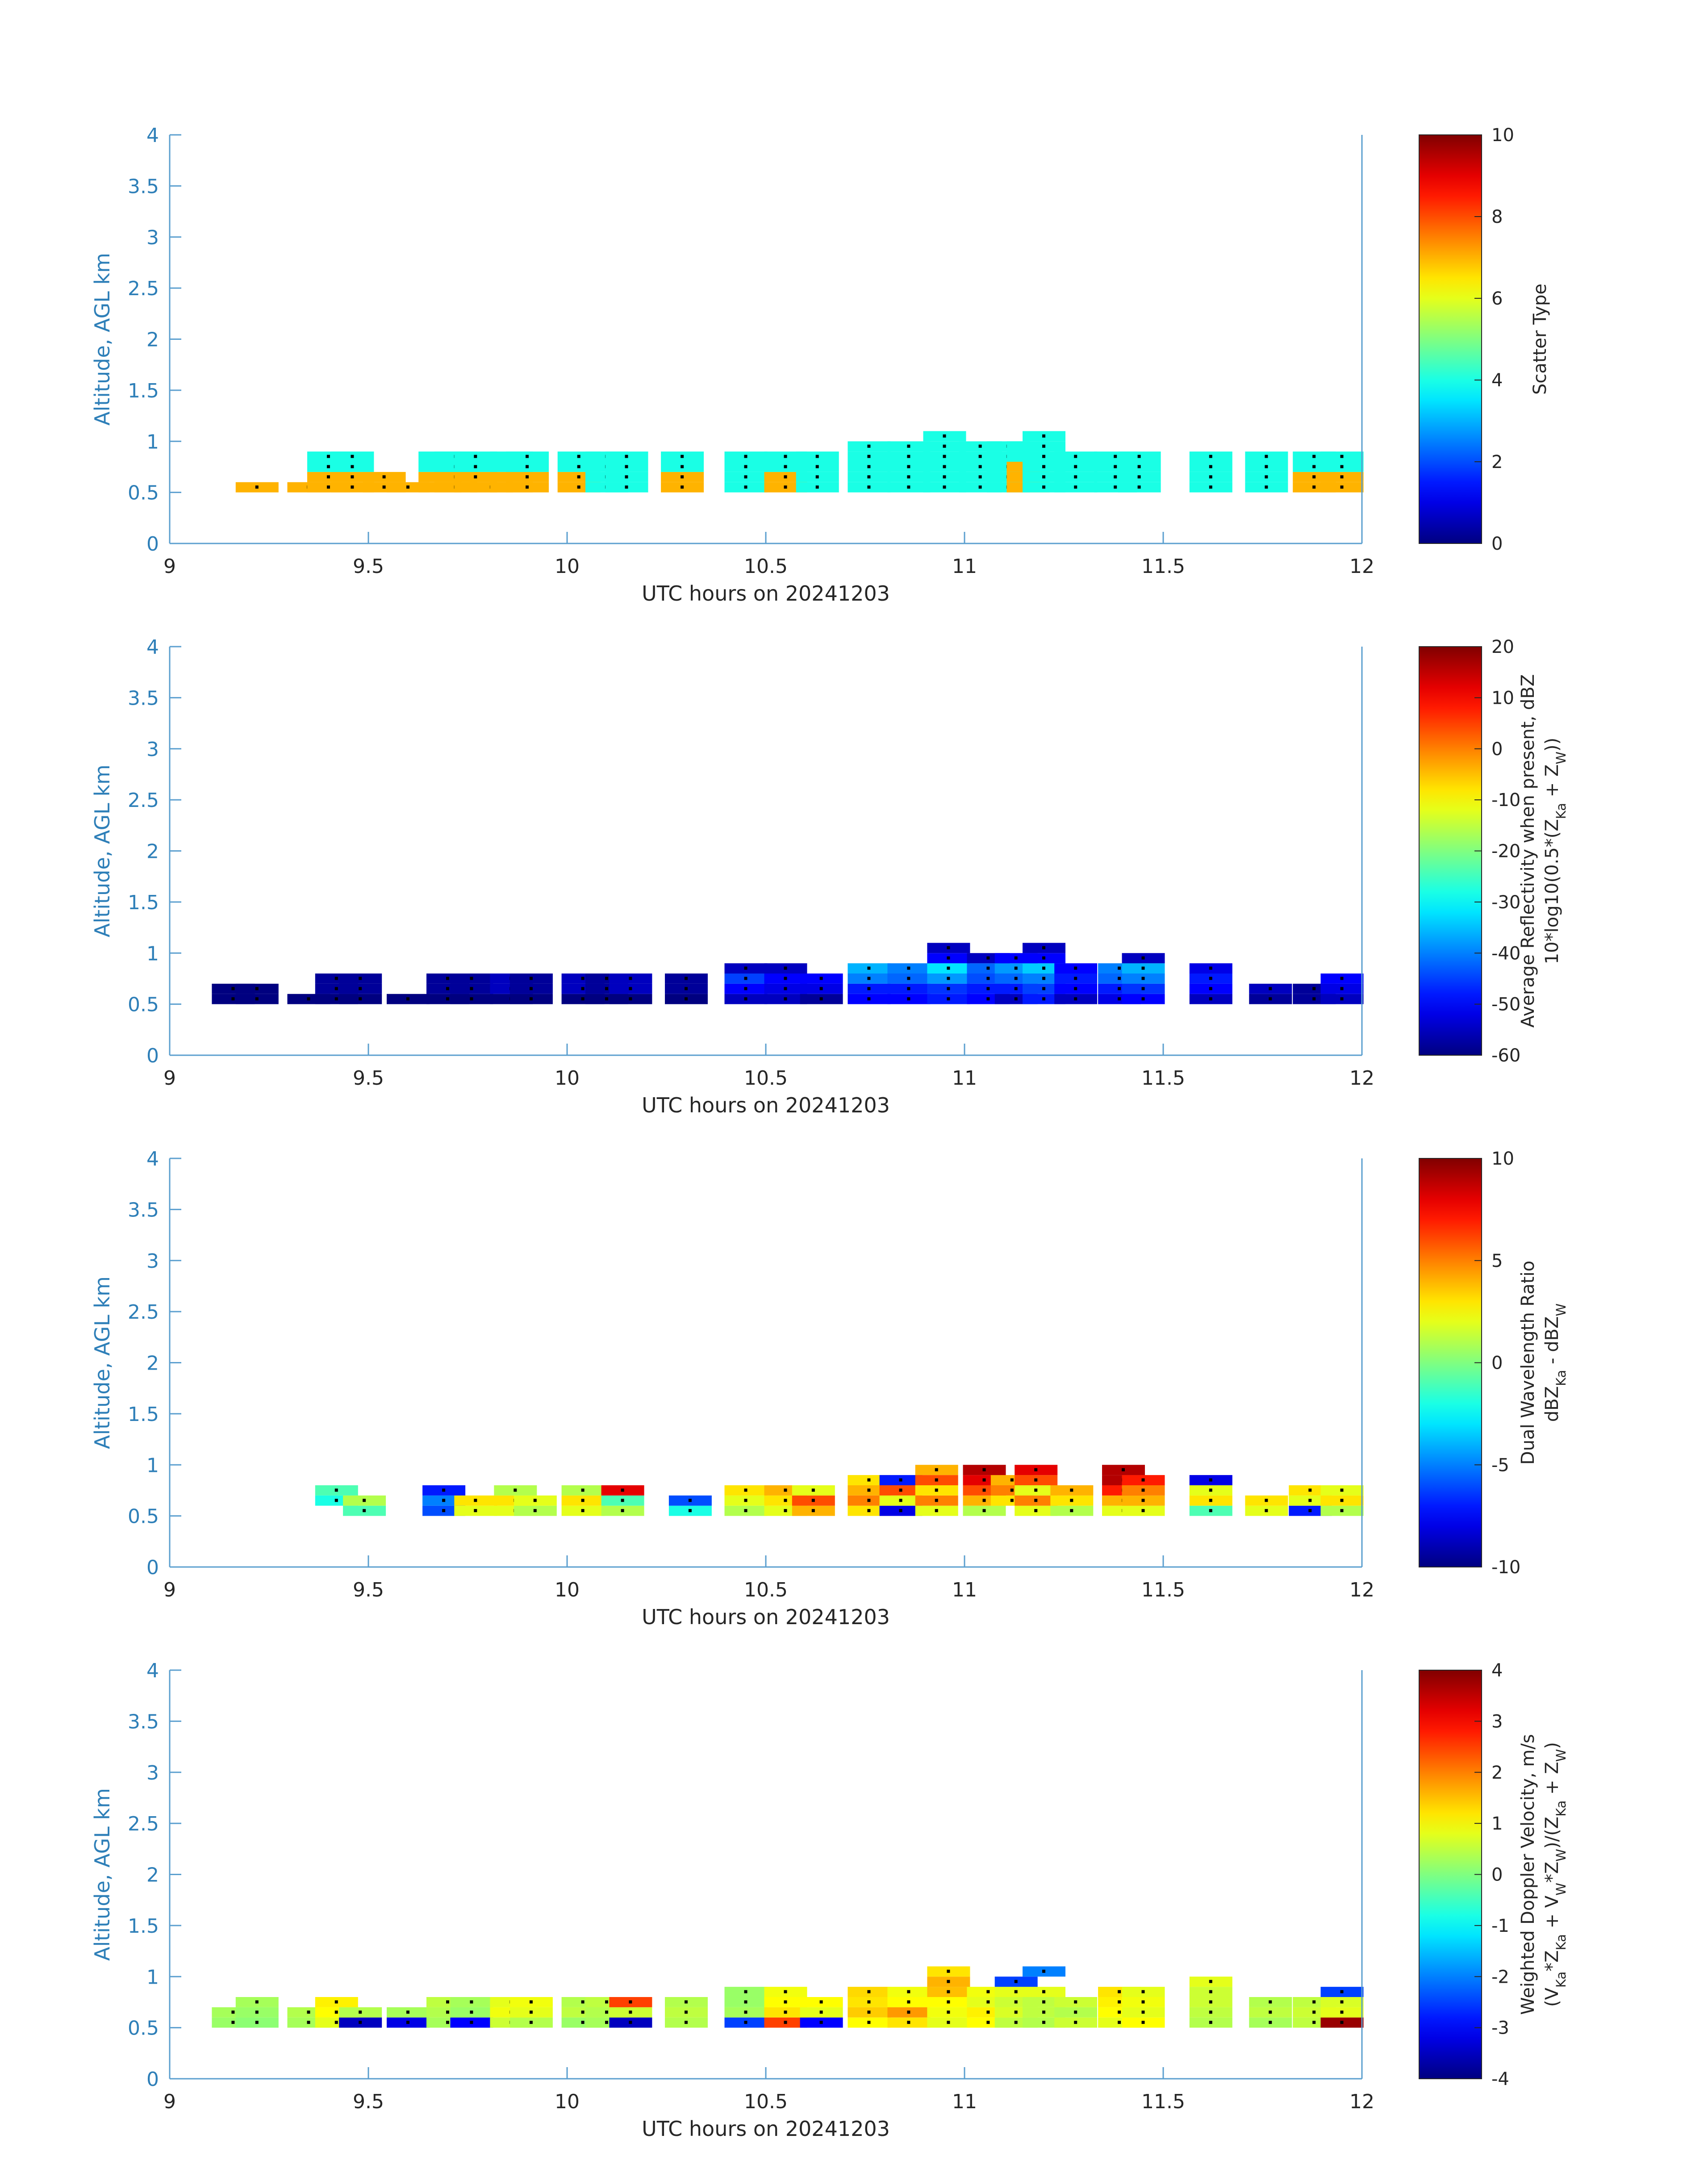 This screenshot has height=2177, width=1708. I want to click on y-tick-label: 1.5, so click(143, 391).